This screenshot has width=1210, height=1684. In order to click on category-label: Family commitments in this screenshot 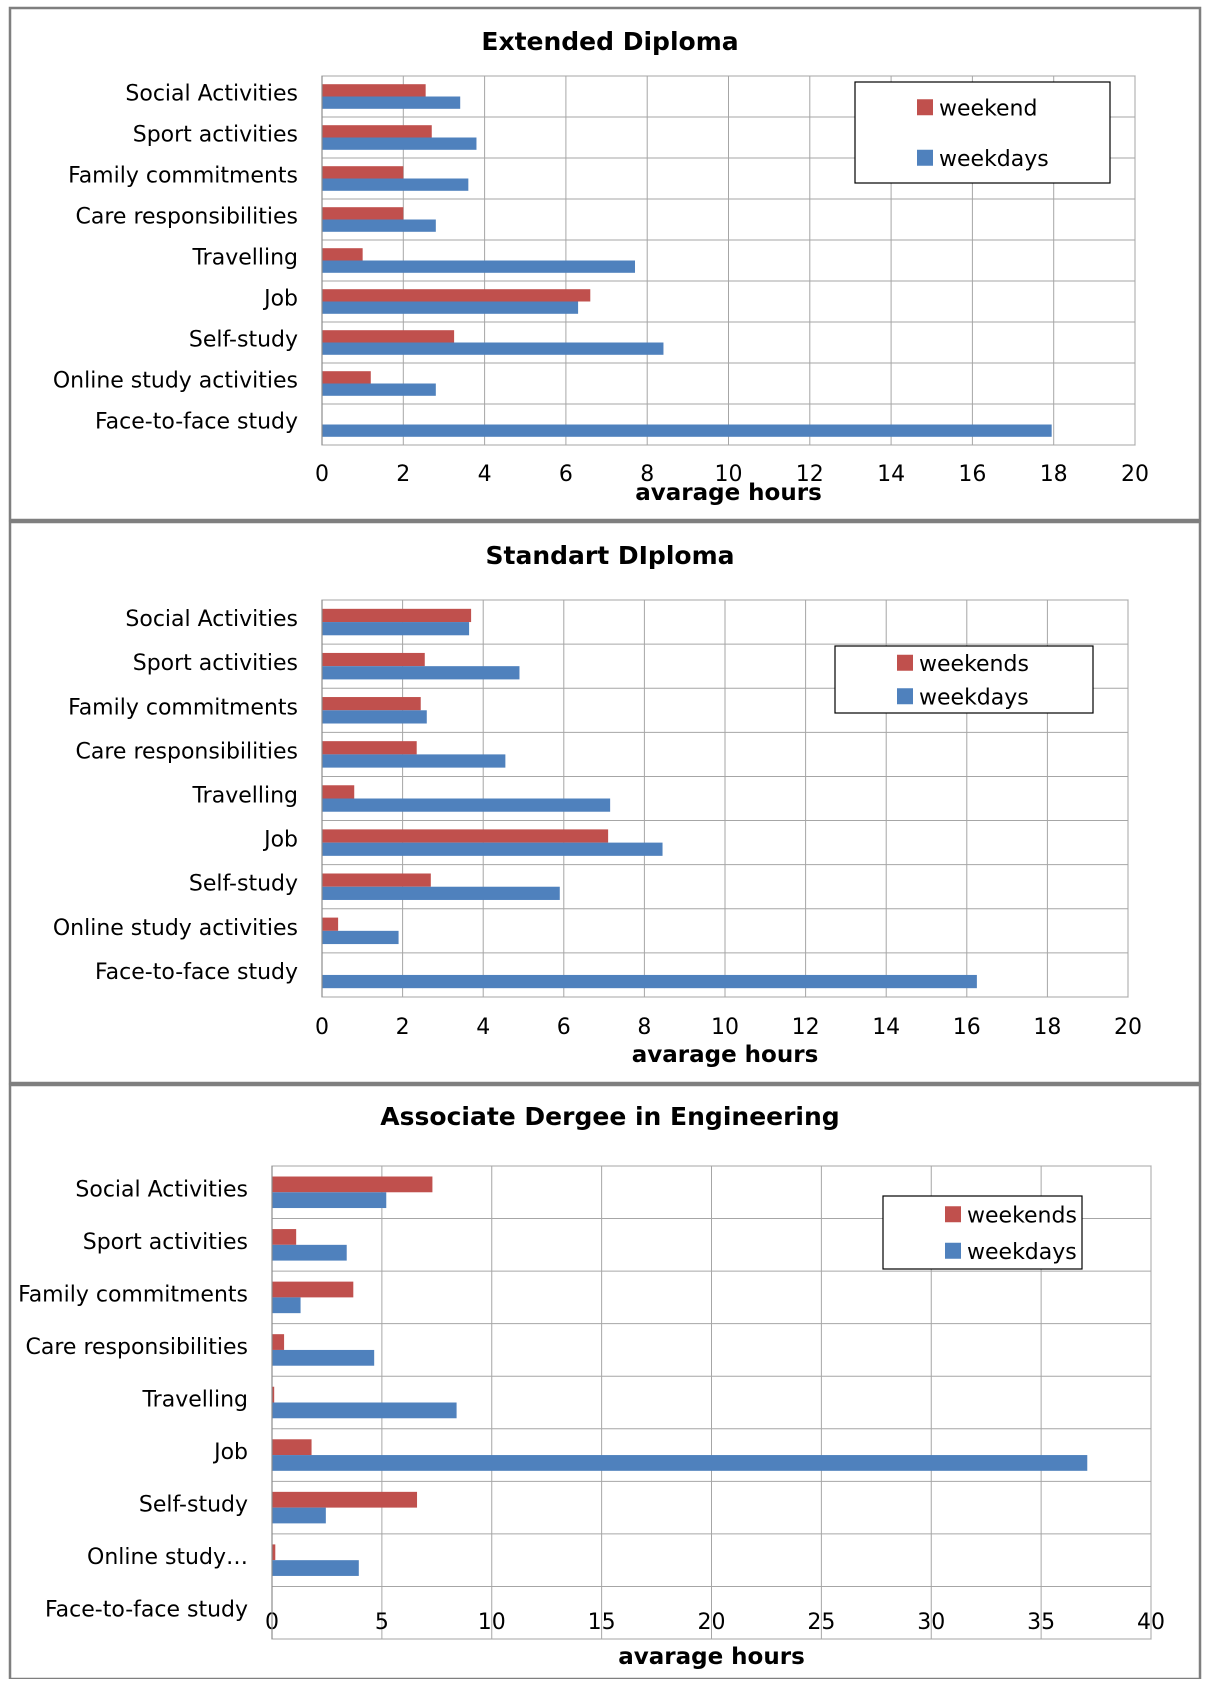, I will do `click(133, 1294)`.